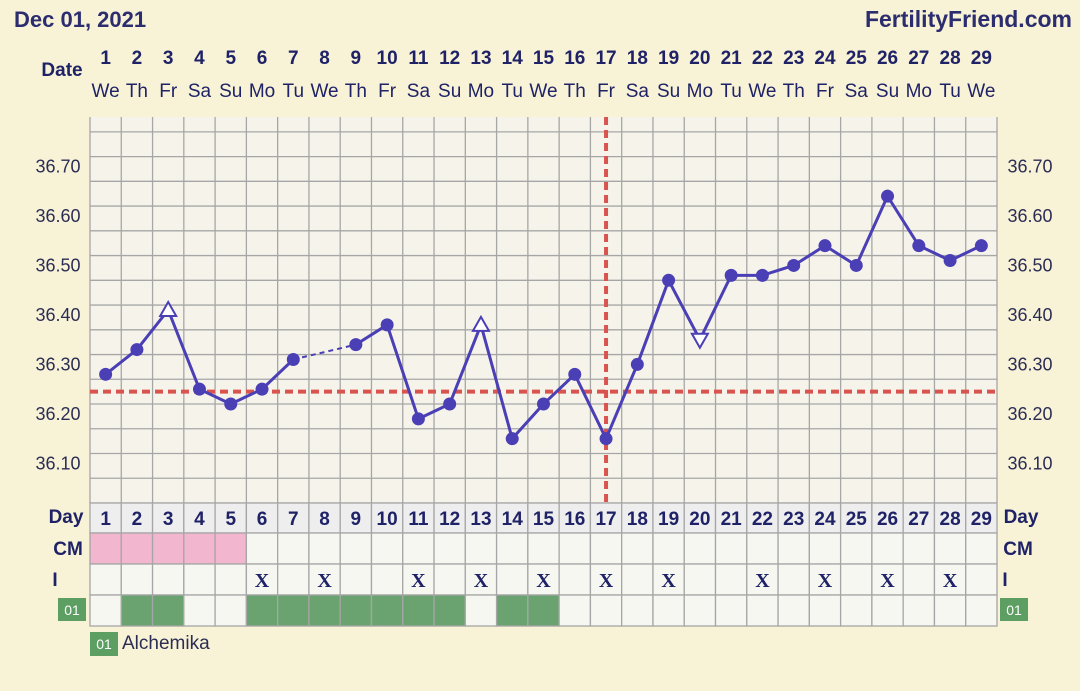 The image size is (1080, 691). Describe the element at coordinates (732, 58) in the screenshot. I see `header-day-number: 21` at that location.